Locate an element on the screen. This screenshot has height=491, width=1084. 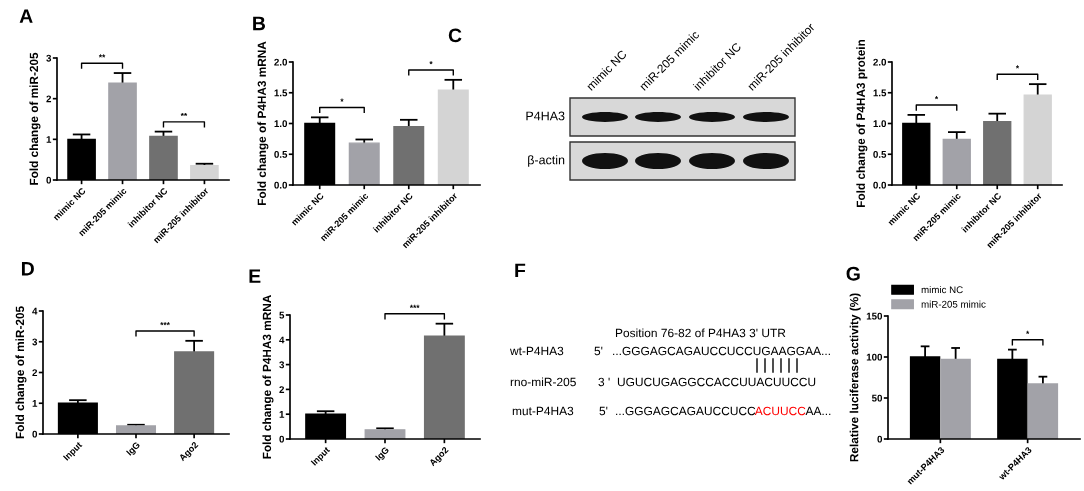
chart-title: D is located at coordinates (27, 269).